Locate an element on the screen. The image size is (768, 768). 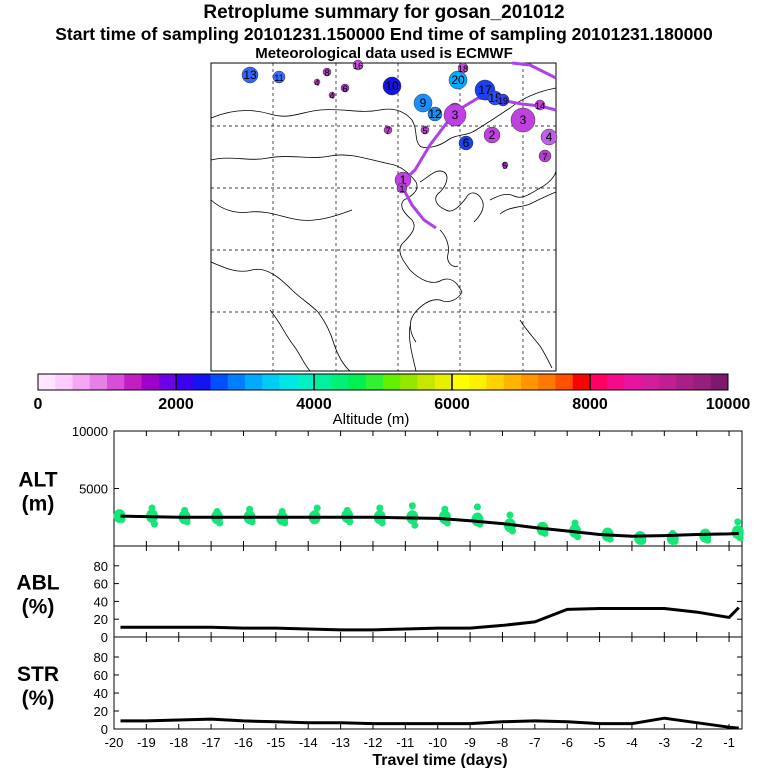
x-tick-label: -14 is located at coordinates (308, 742).